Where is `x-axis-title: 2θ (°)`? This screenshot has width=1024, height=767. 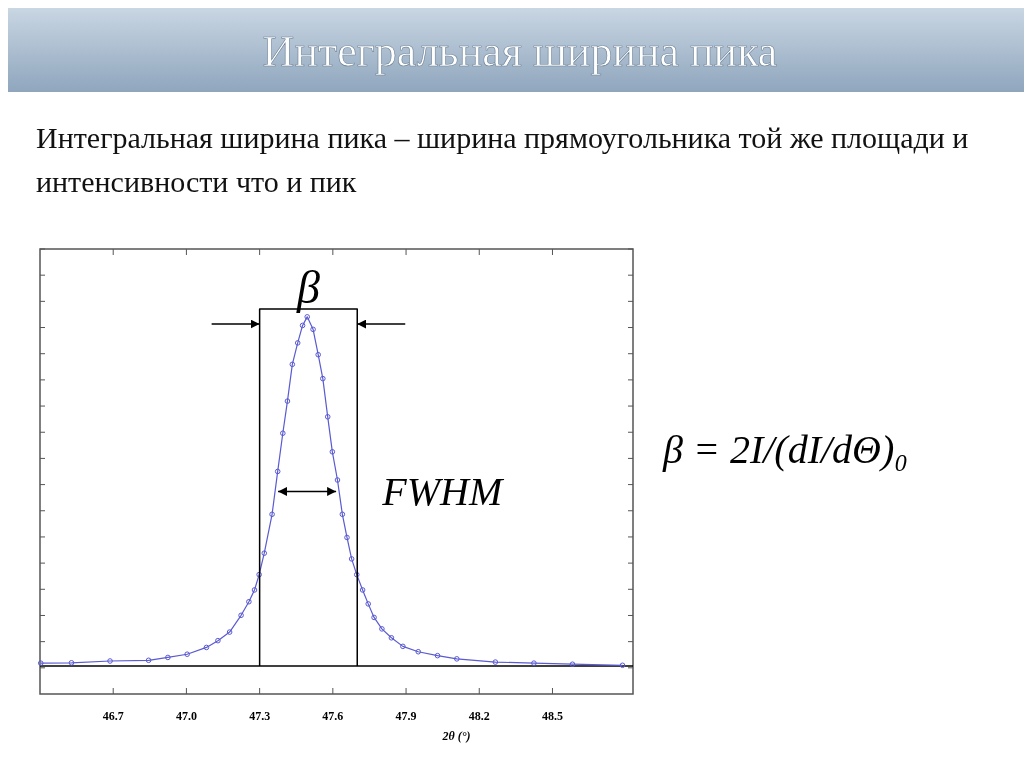 x-axis-title: 2θ (°) is located at coordinates (456, 736).